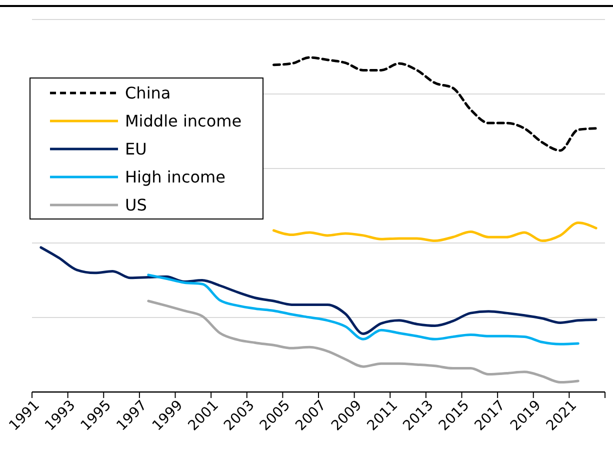 The height and width of the screenshot is (451, 613). Describe the element at coordinates (148, 93) in the screenshot. I see `legend-label: China` at that location.